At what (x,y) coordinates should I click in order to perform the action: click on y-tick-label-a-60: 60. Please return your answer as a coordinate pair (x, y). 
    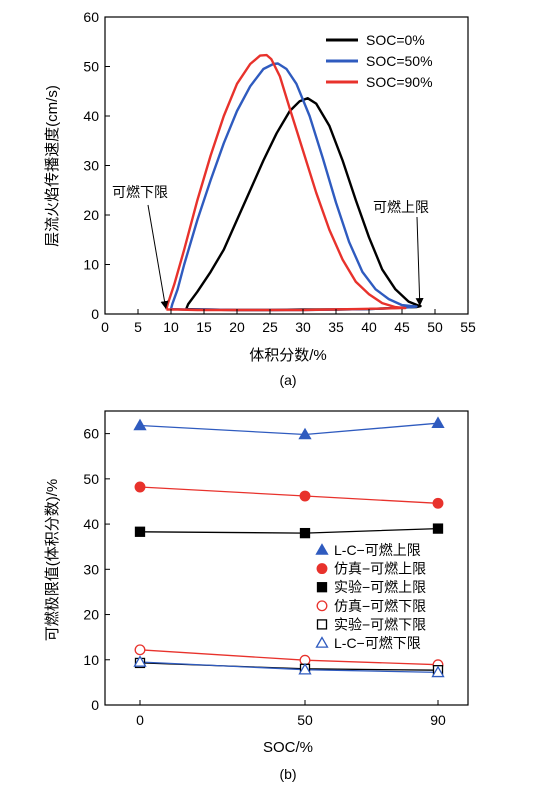
    Looking at the image, I should click on (91, 17).